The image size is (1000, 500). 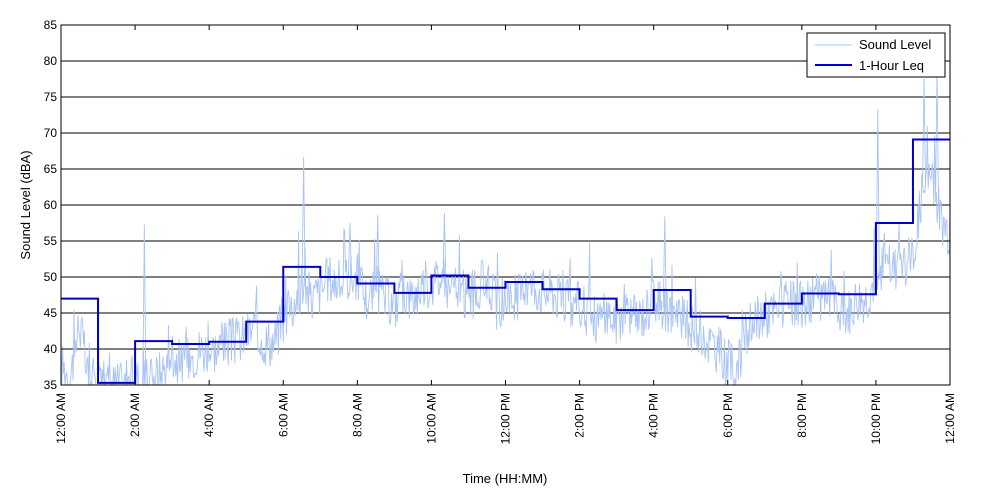 What do you see at coordinates (51, 205) in the screenshot?
I see `y-tick-label-60: 60` at bounding box center [51, 205].